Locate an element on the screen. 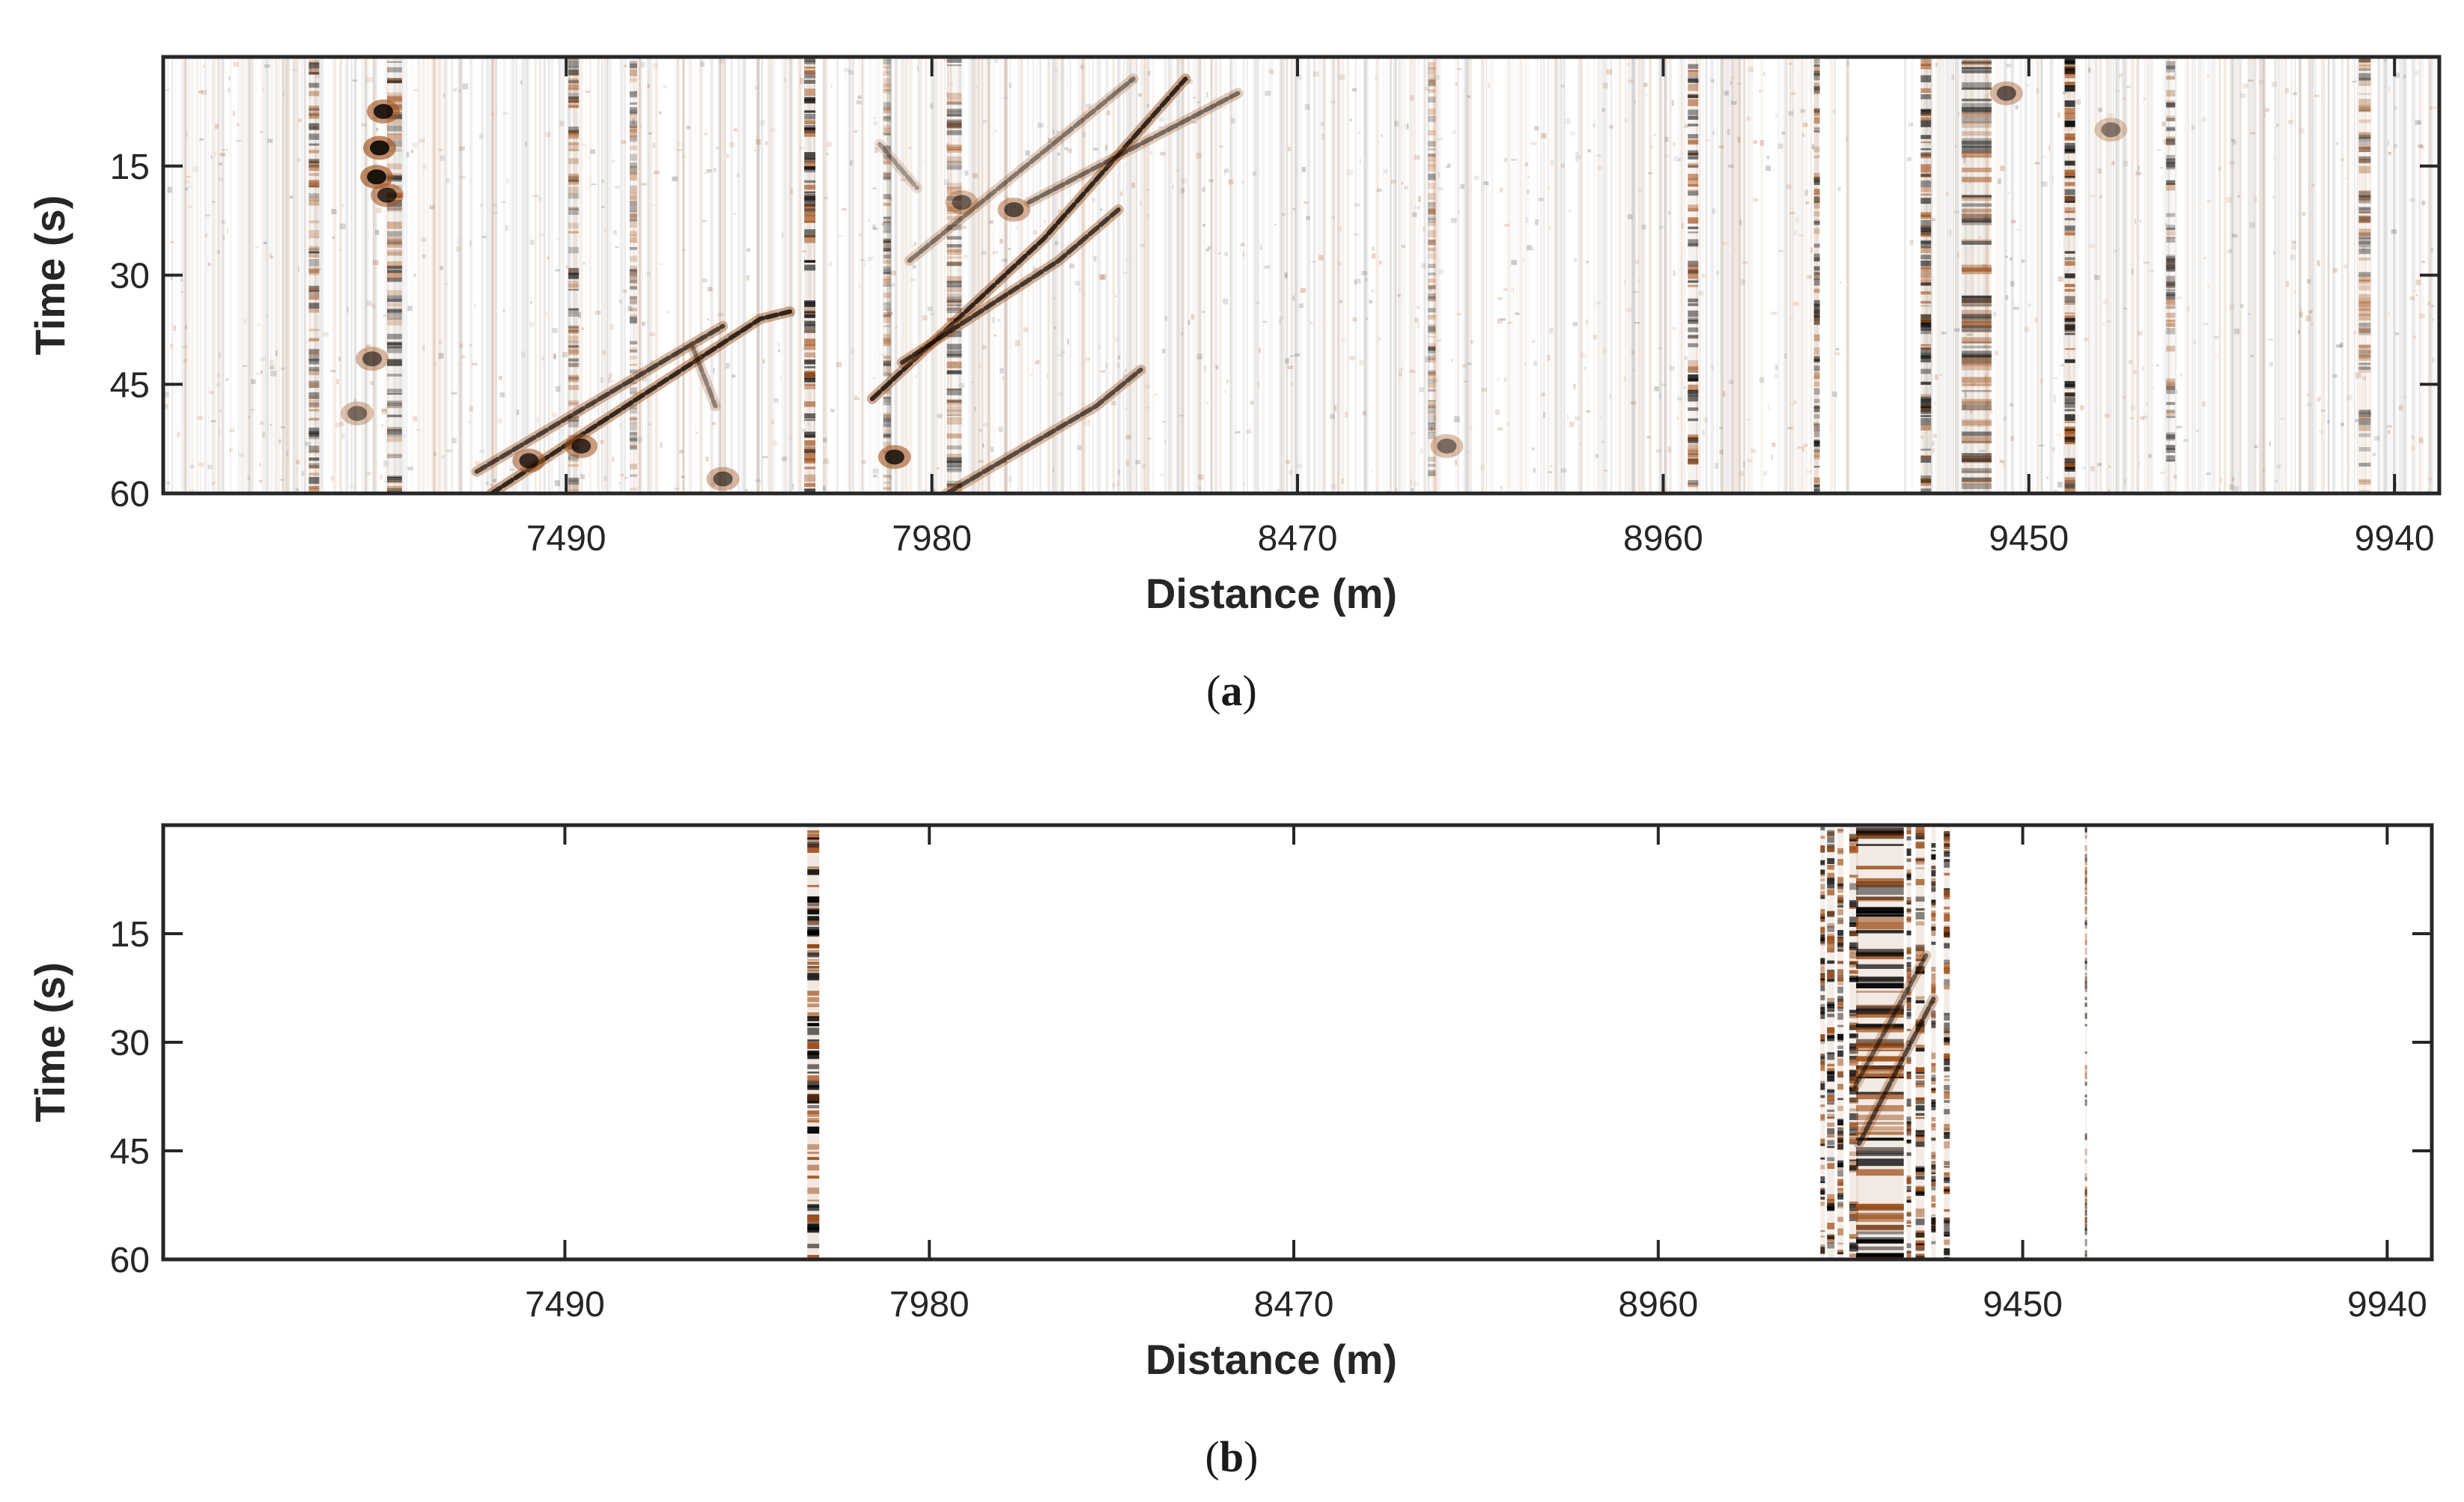 This screenshot has height=1502, width=2464. panel-b-caption: (b) is located at coordinates (1232, 1456).